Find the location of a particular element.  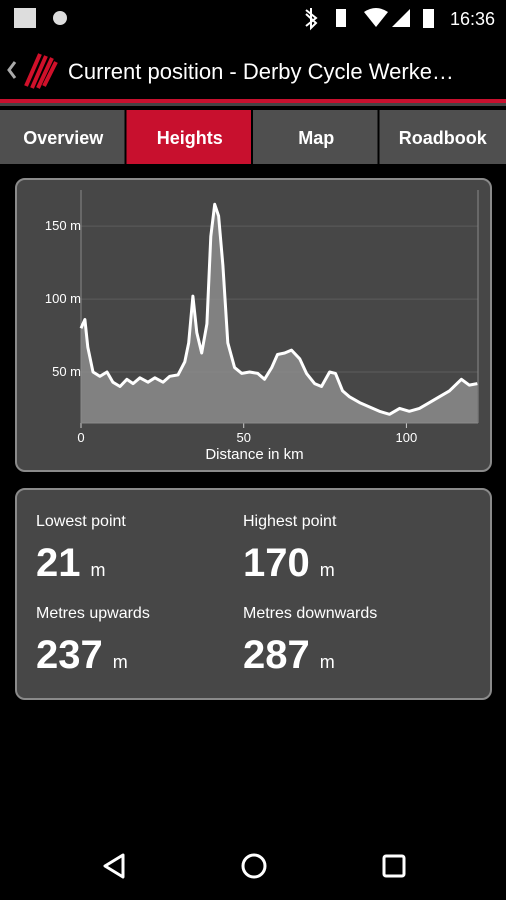

stat-label: Lowest point is located at coordinates (81, 521).